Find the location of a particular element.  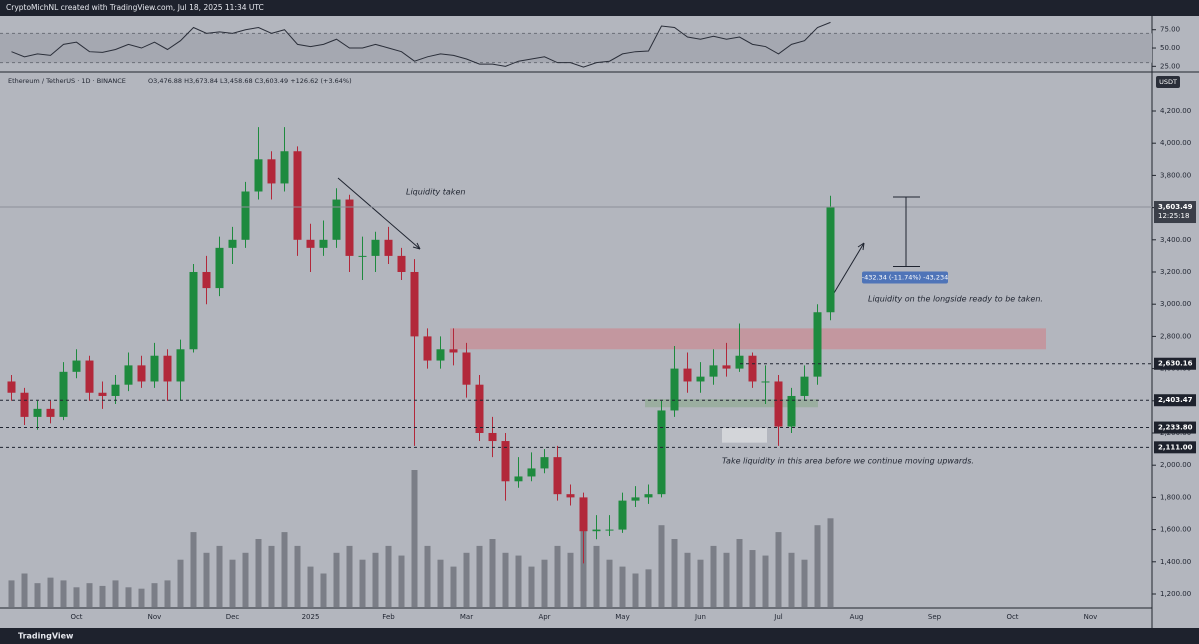

level-label: 2,630.16 is located at coordinates (1175, 364).